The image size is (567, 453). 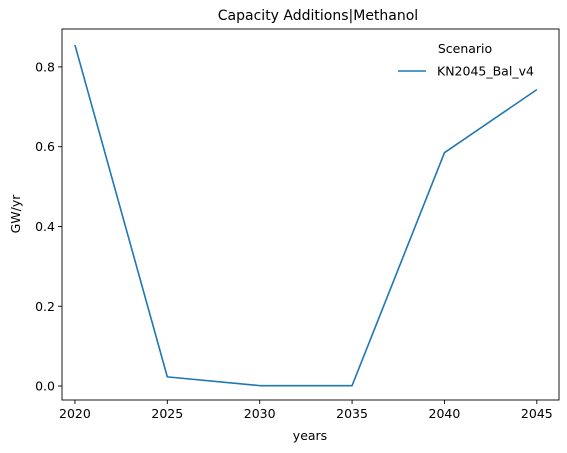 What do you see at coordinates (445, 413) in the screenshot?
I see `x-tick-label: 2040` at bounding box center [445, 413].